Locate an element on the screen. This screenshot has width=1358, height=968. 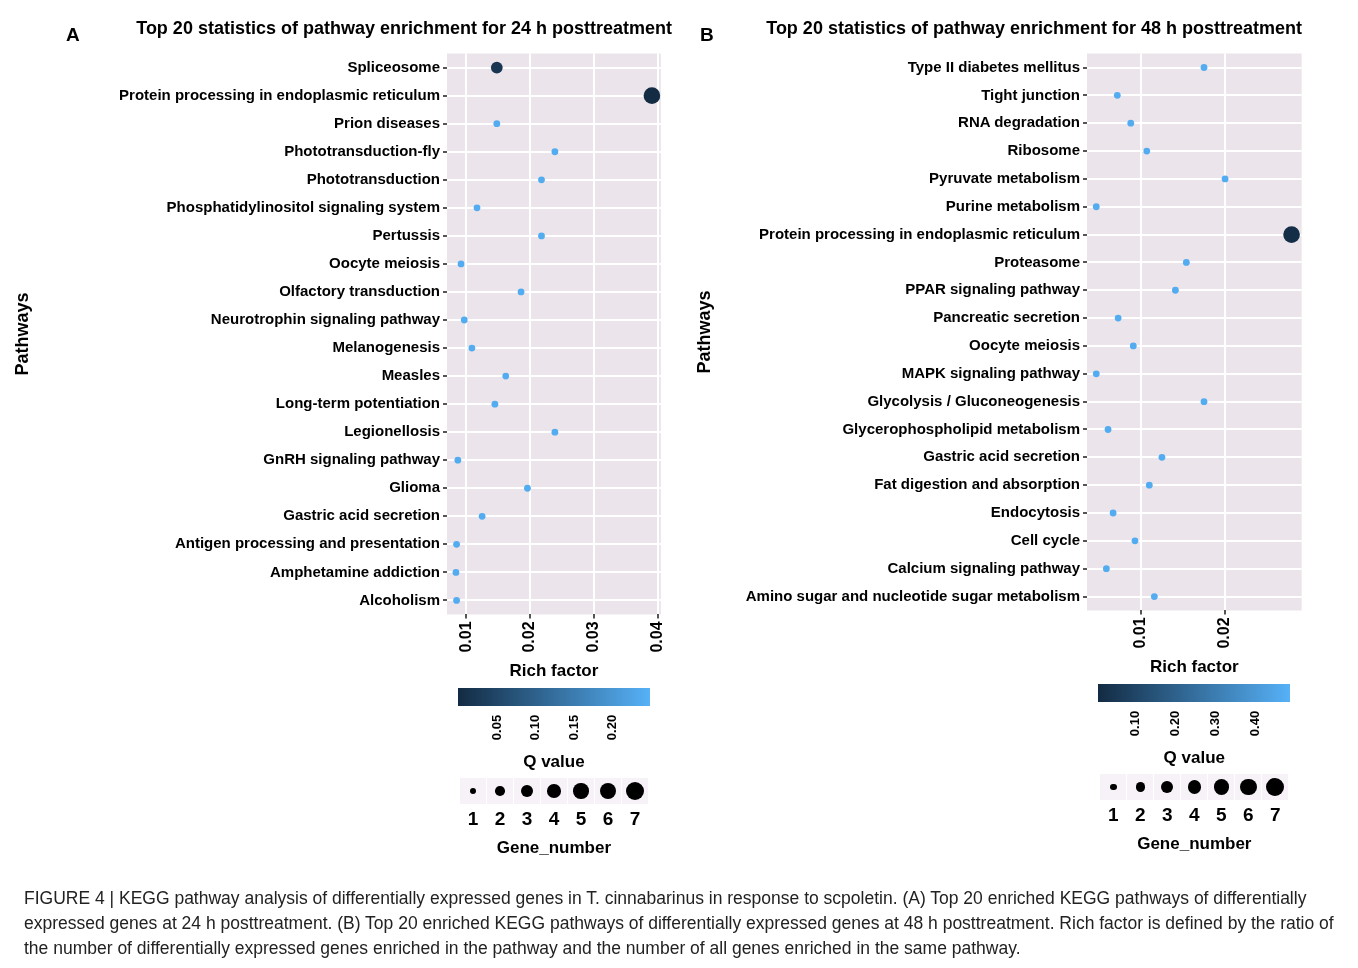
y-tick-label: Pertussis is located at coordinates (406, 235).